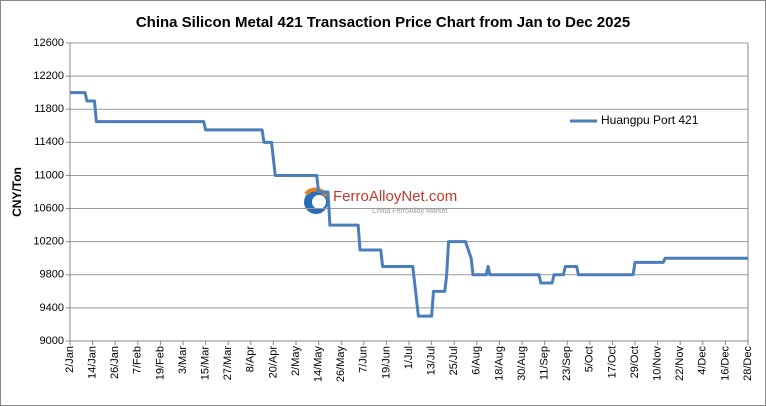 Image resolution: width=766 pixels, height=406 pixels. Describe the element at coordinates (635, 362) in the screenshot. I see `x-tick-label: 29/Oct` at that location.